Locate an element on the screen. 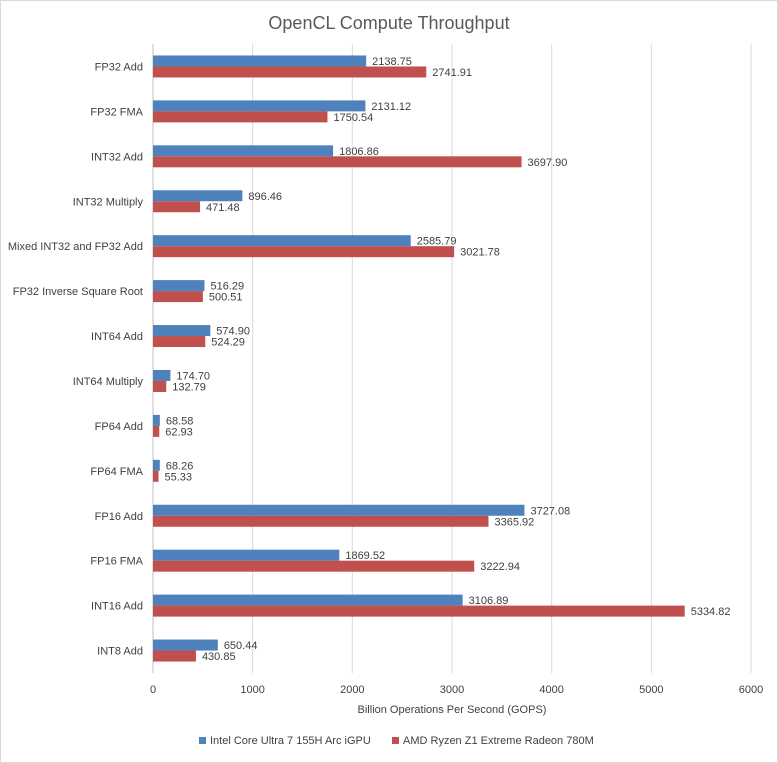  data-label: 471.48 is located at coordinates (223, 208).